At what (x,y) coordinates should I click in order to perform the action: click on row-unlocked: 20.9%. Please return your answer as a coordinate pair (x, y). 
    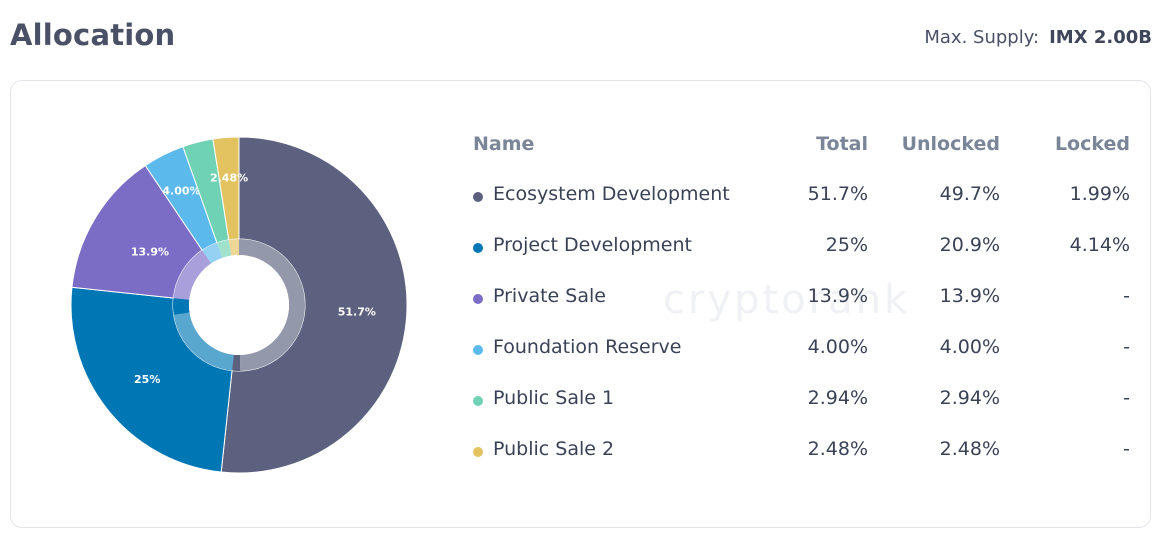
    Looking at the image, I should click on (969, 245).